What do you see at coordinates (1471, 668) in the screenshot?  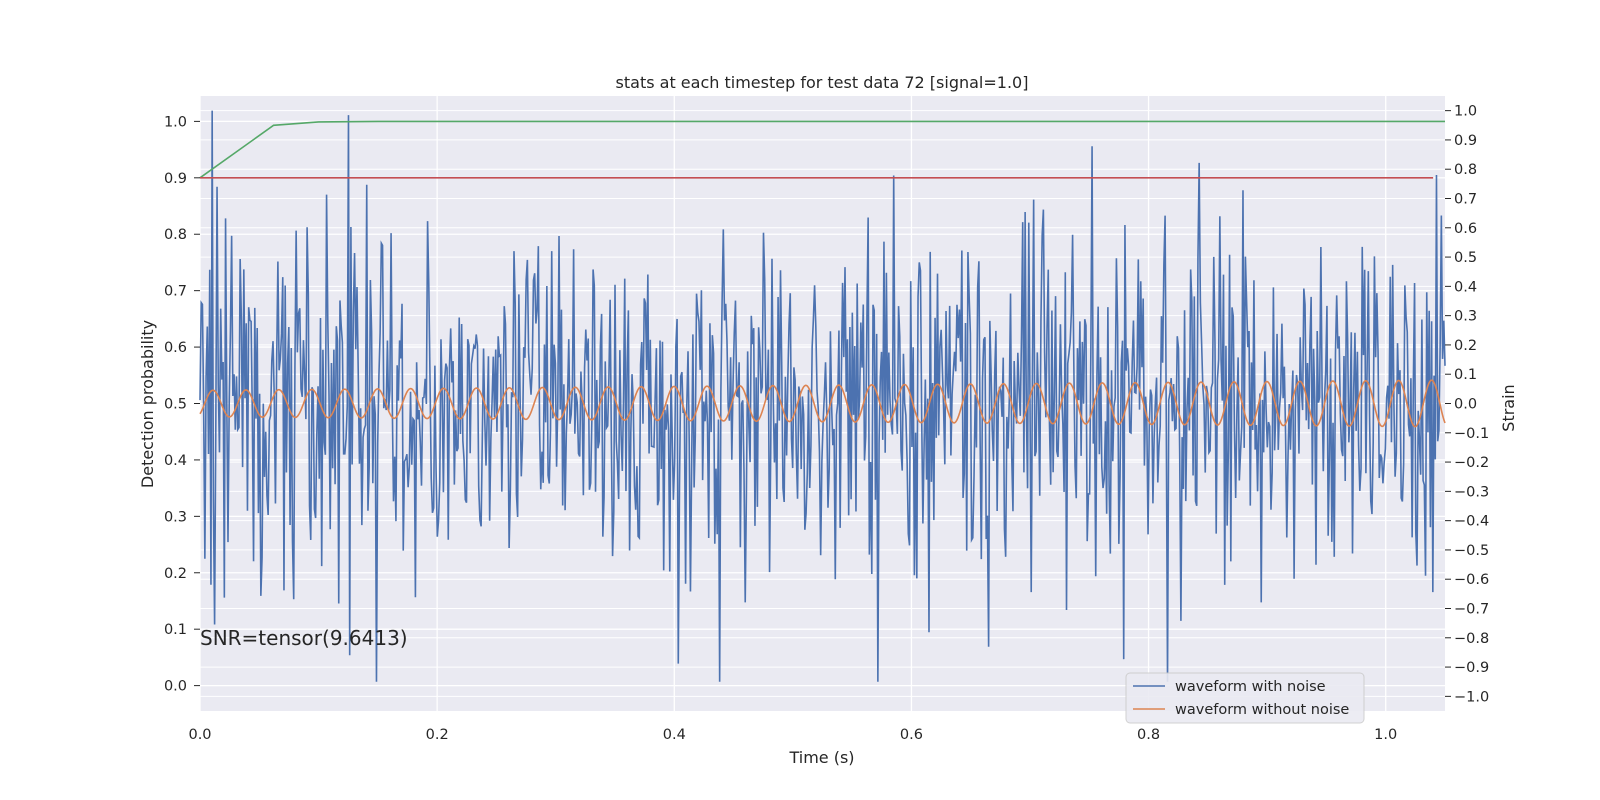 I see `y-right-tick-label: −0.9` at bounding box center [1471, 668].